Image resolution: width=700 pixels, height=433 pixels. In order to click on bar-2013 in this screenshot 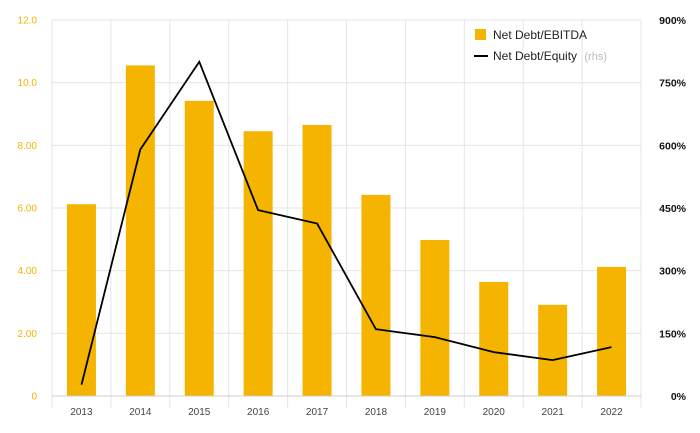, I will do `click(81, 300)`.